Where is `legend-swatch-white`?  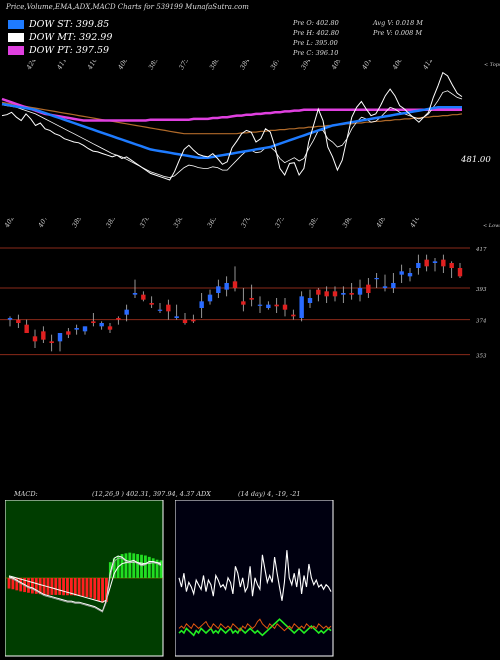 legend-swatch-white is located at coordinates (16, 37).